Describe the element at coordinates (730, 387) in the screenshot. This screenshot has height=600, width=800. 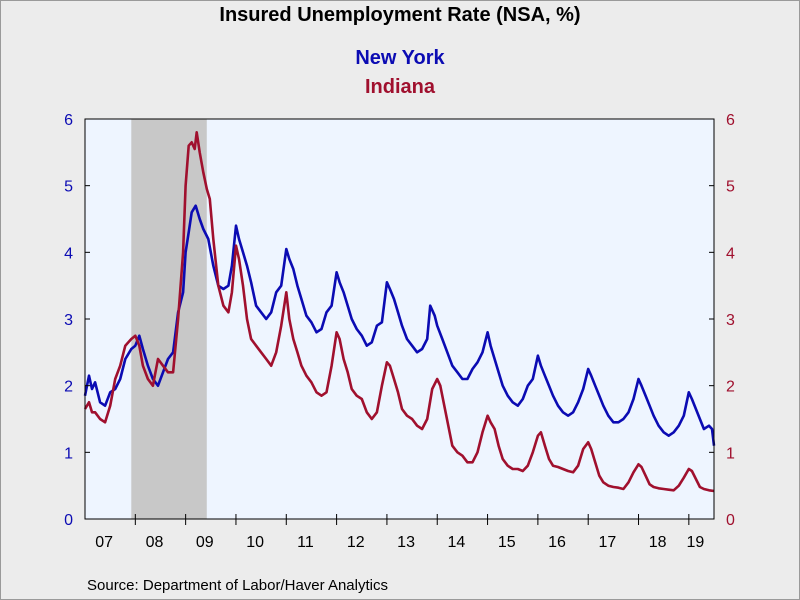
I see `y-right-tick-label: 2` at that location.